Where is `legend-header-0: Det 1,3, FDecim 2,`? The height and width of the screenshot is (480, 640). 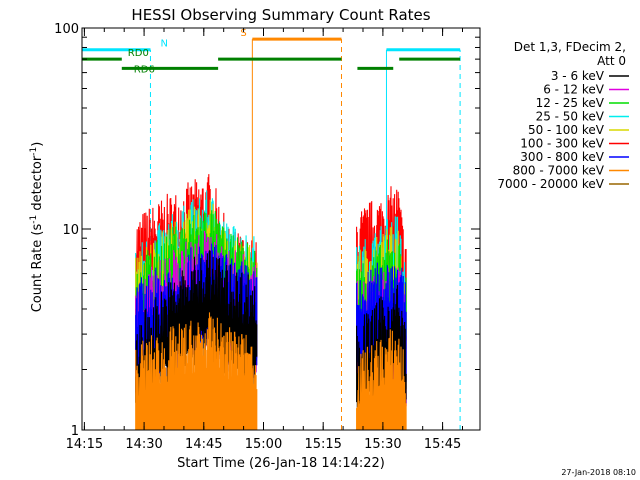 legend-header-0: Det 1,3, FDecim 2, is located at coordinates (570, 47).